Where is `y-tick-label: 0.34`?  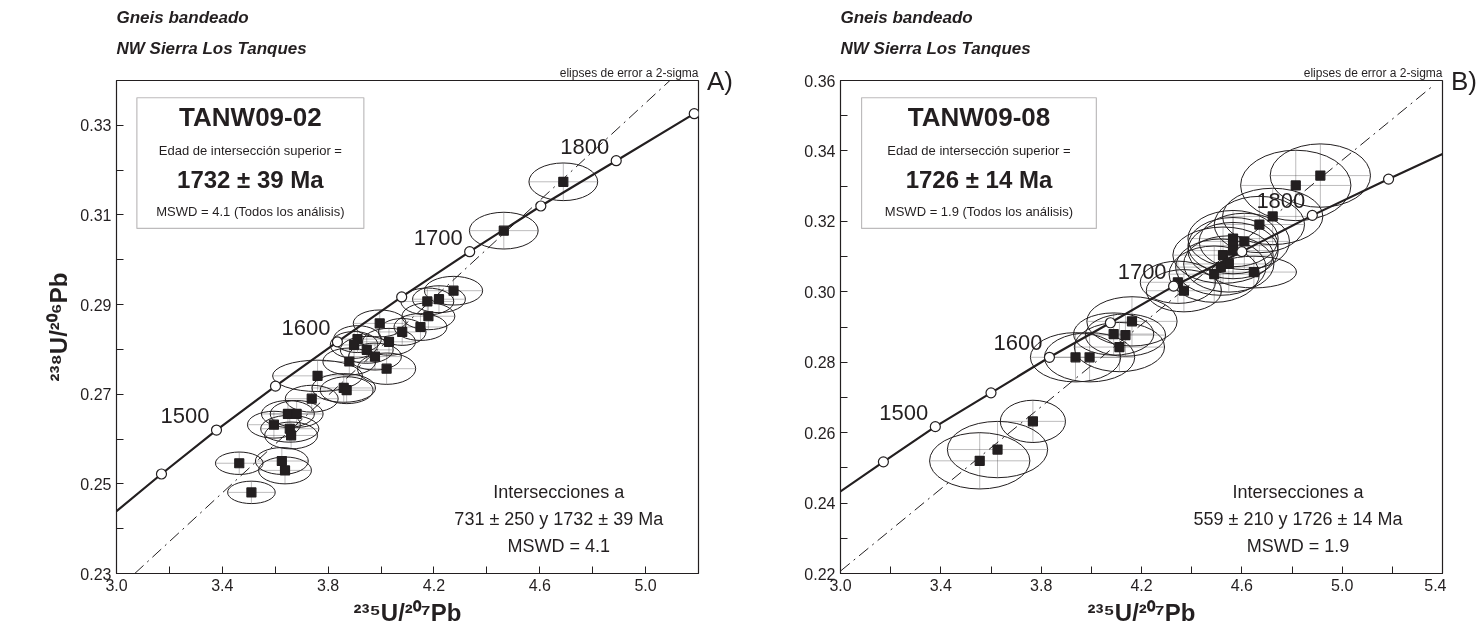 y-tick-label: 0.34 is located at coordinates (820, 151).